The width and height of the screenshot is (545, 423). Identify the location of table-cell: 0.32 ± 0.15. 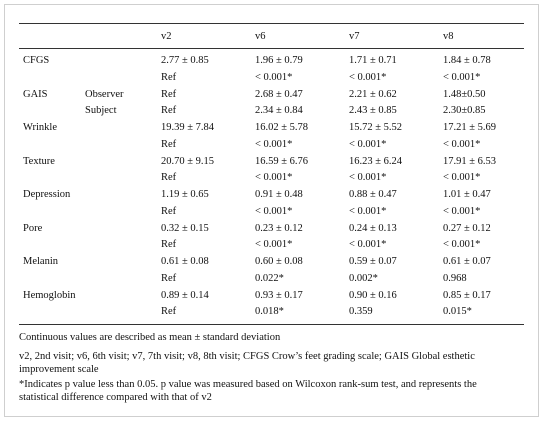
(185, 228).